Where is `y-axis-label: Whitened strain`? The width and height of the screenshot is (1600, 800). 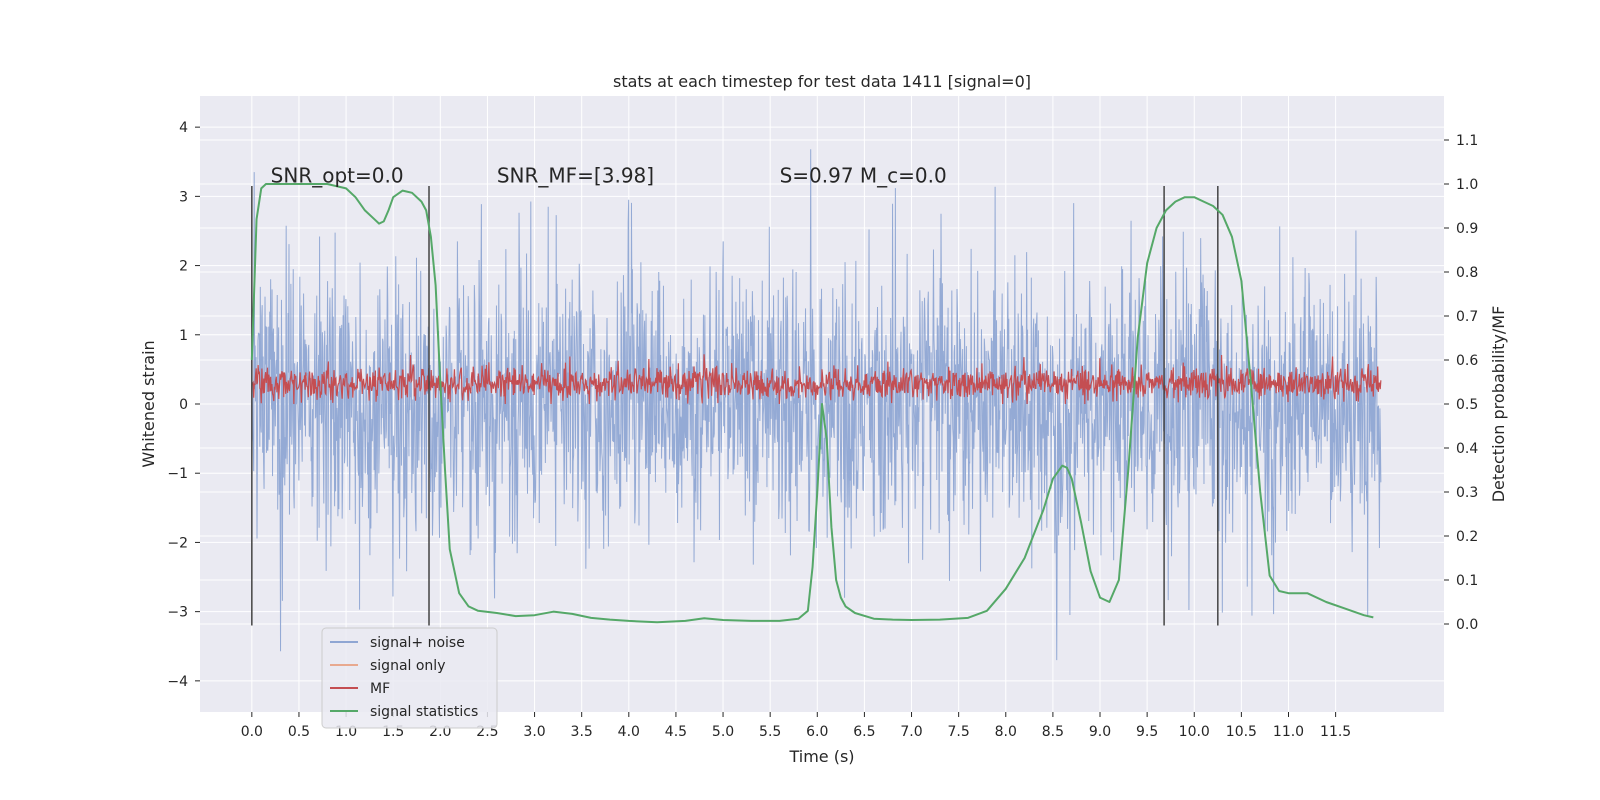 y-axis-label: Whitened strain is located at coordinates (148, 403).